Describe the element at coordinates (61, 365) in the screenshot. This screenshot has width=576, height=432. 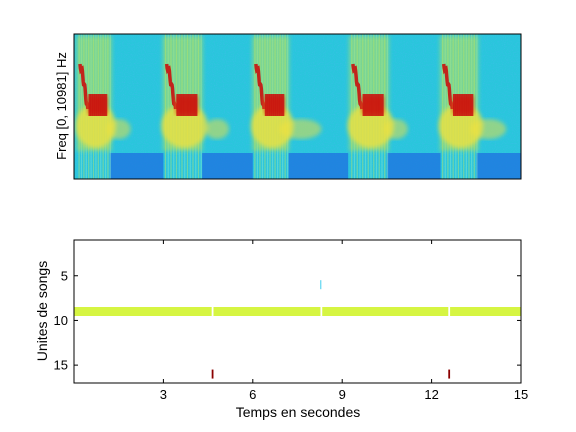
I see `y-tick-label: 15` at that location.